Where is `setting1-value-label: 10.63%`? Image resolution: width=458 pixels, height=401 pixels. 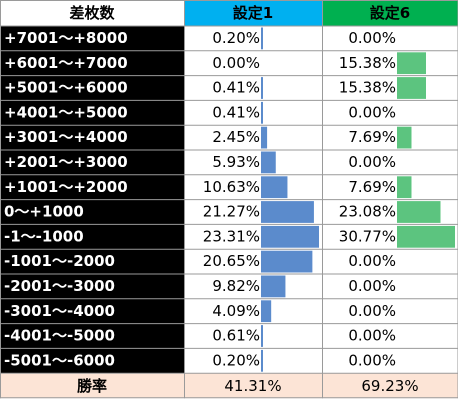
setting1-value-label: 10.63% is located at coordinates (231, 187).